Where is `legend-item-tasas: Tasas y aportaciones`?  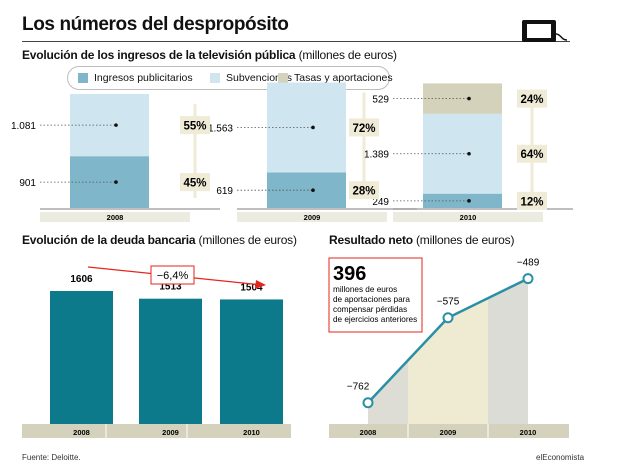
legend-item-tasas: Tasas y aportaciones is located at coordinates (335, 78).